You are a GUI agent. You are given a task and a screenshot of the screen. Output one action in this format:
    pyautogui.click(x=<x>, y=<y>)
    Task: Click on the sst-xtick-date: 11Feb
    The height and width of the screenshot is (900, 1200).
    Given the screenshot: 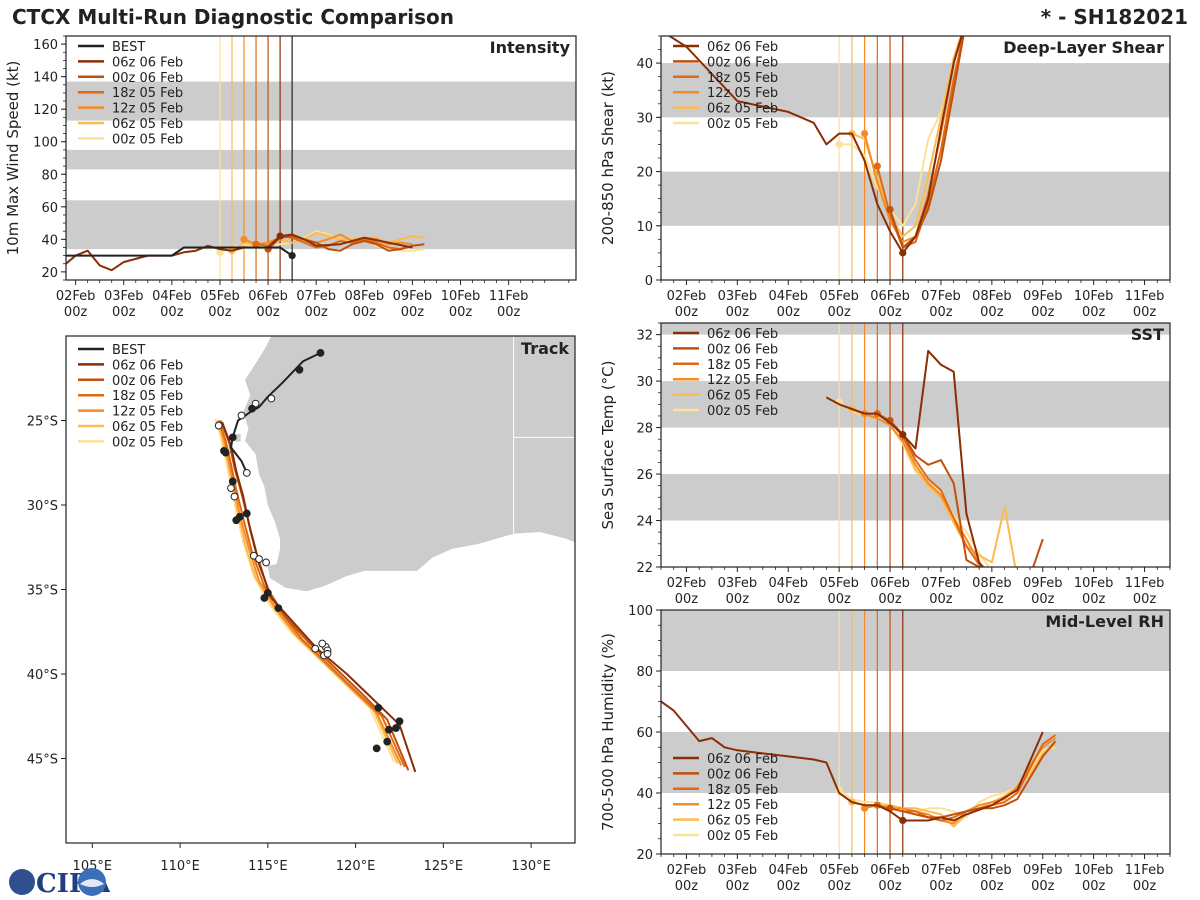 What is the action you would take?
    pyautogui.click(x=1145, y=583)
    